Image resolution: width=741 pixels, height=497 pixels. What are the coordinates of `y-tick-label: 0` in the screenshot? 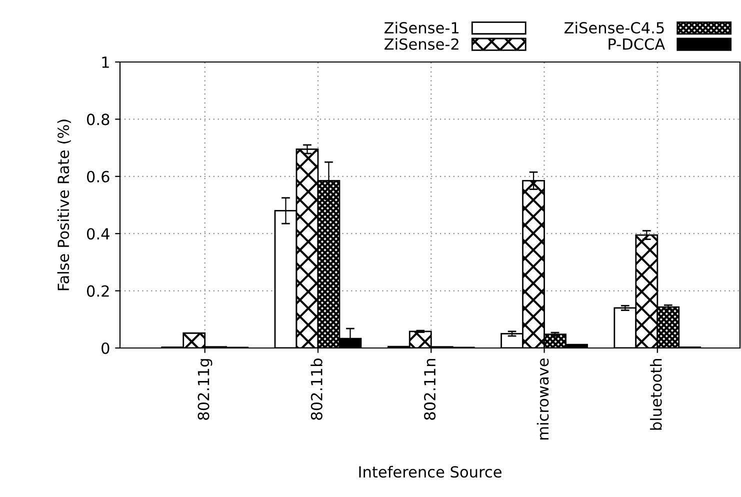 It's located at (106, 348).